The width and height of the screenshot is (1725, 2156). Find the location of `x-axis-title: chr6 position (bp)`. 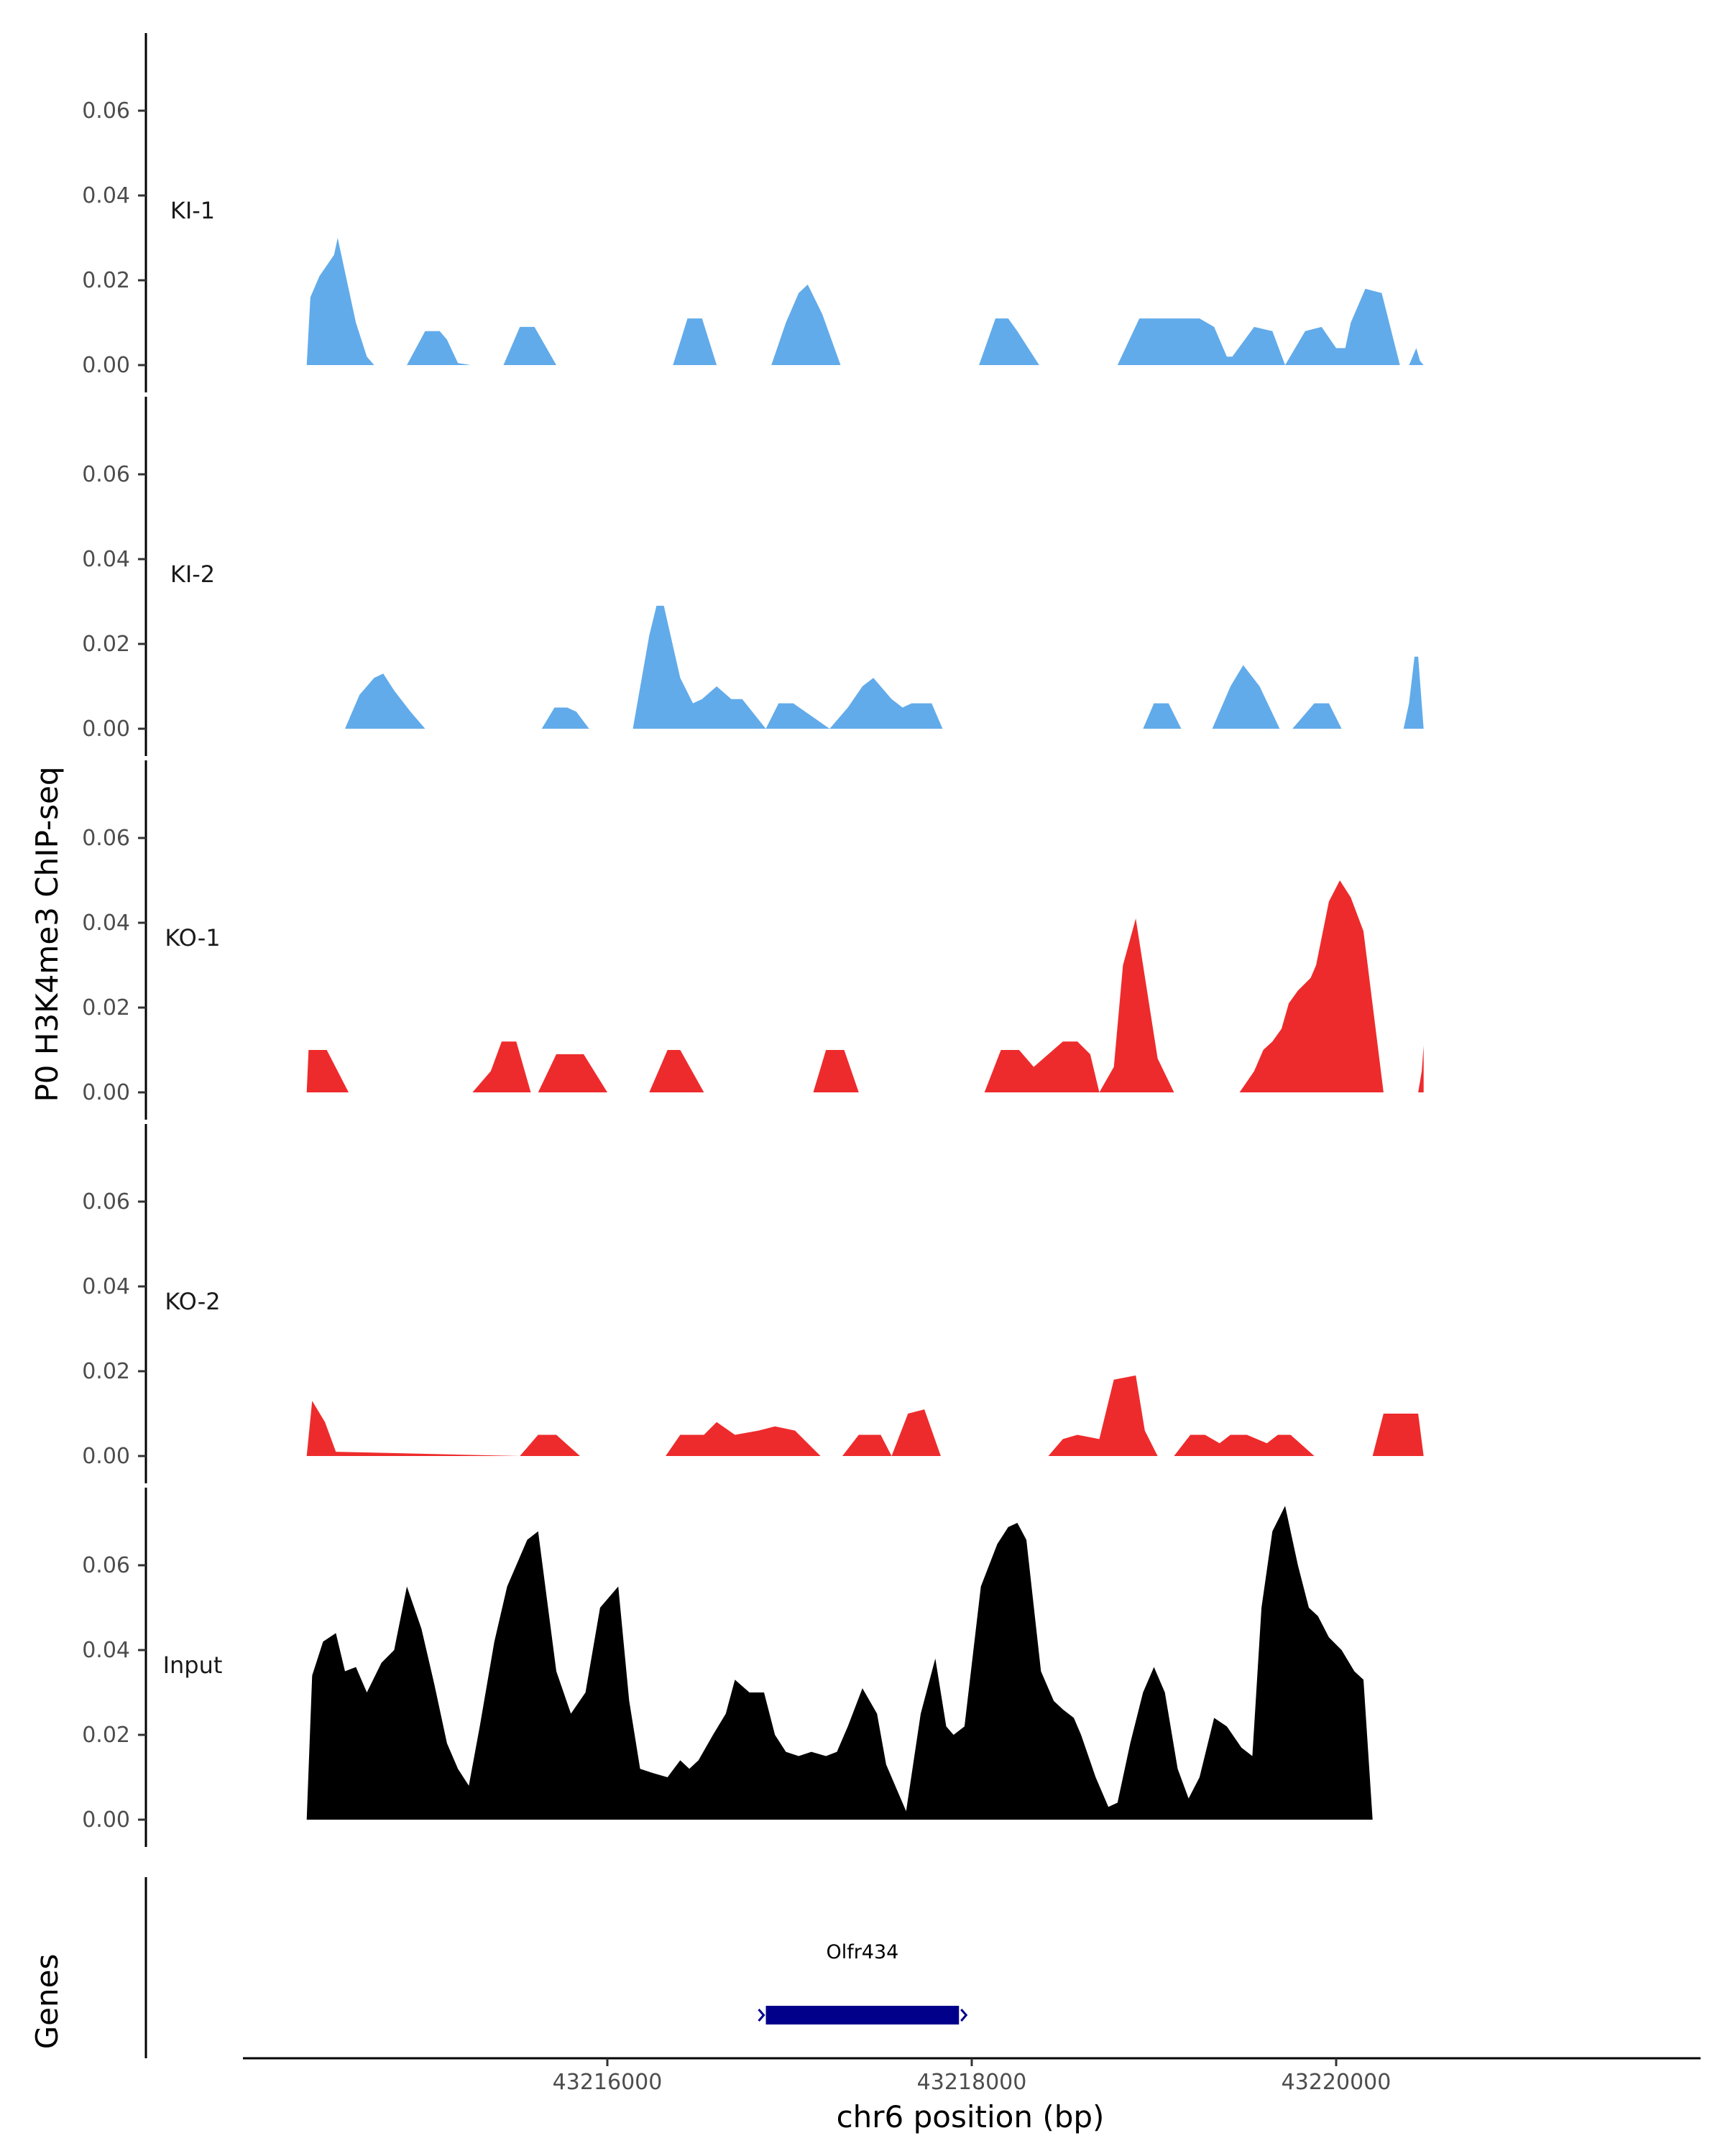

x-axis-title: chr6 position (bp) is located at coordinates (971, 2116).